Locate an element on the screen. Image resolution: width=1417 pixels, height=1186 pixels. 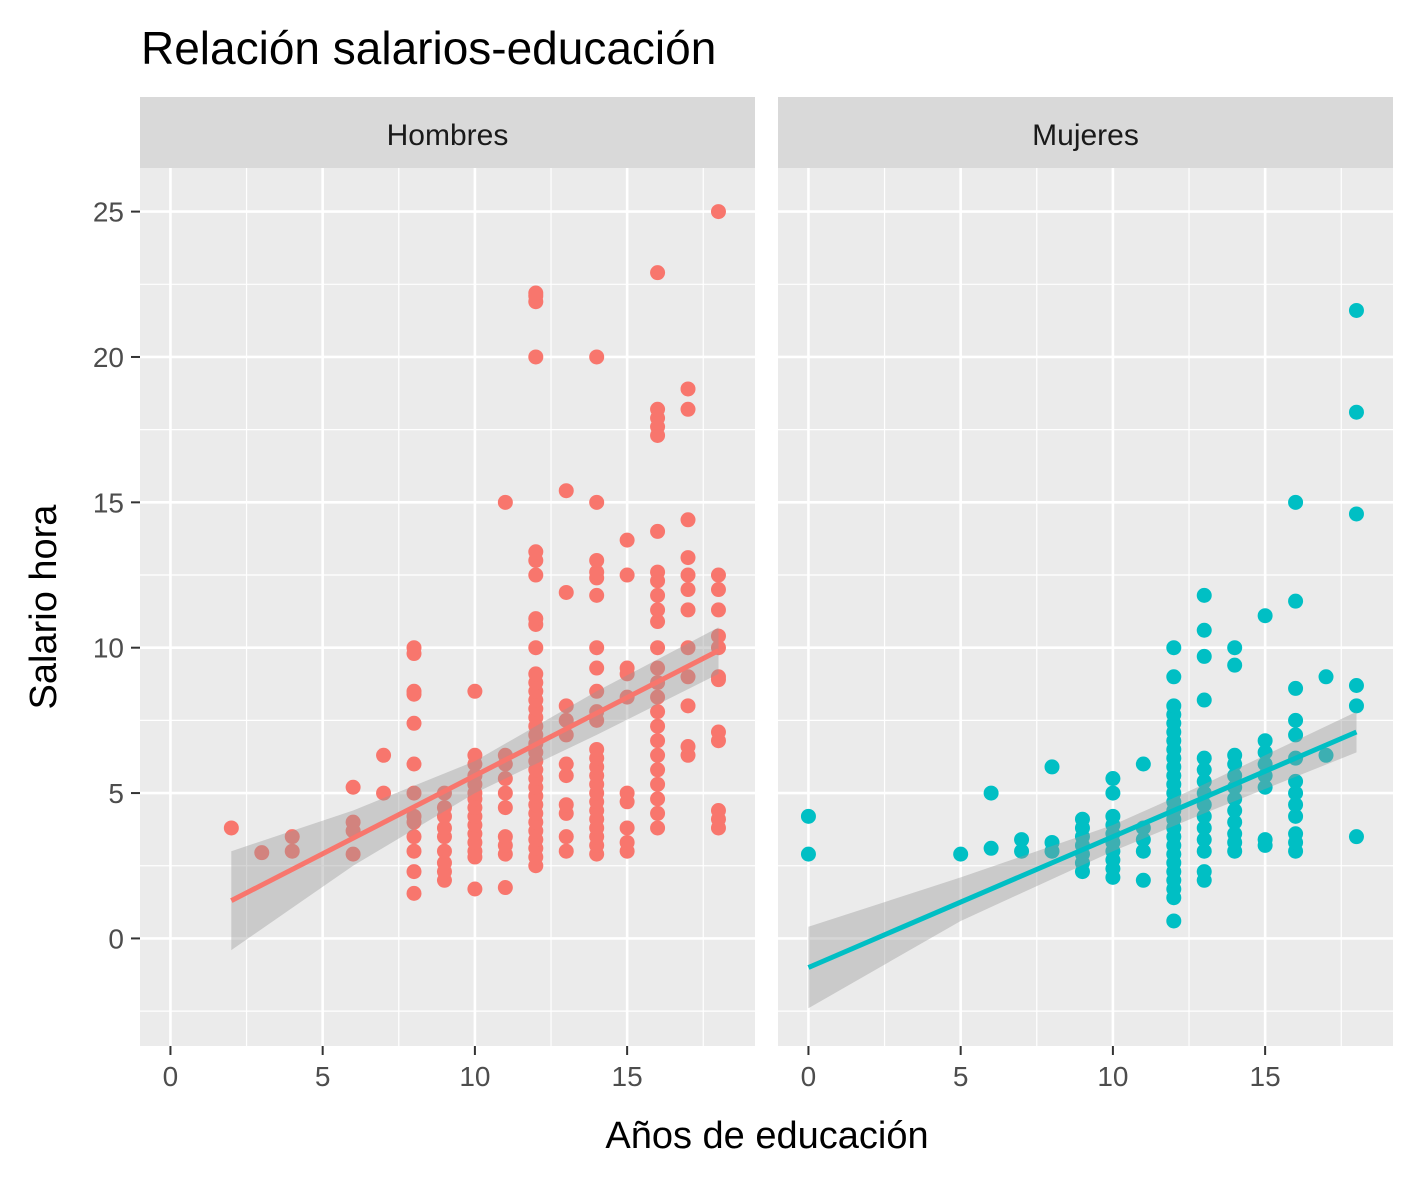
regression-line is located at coordinates (1082, 849).